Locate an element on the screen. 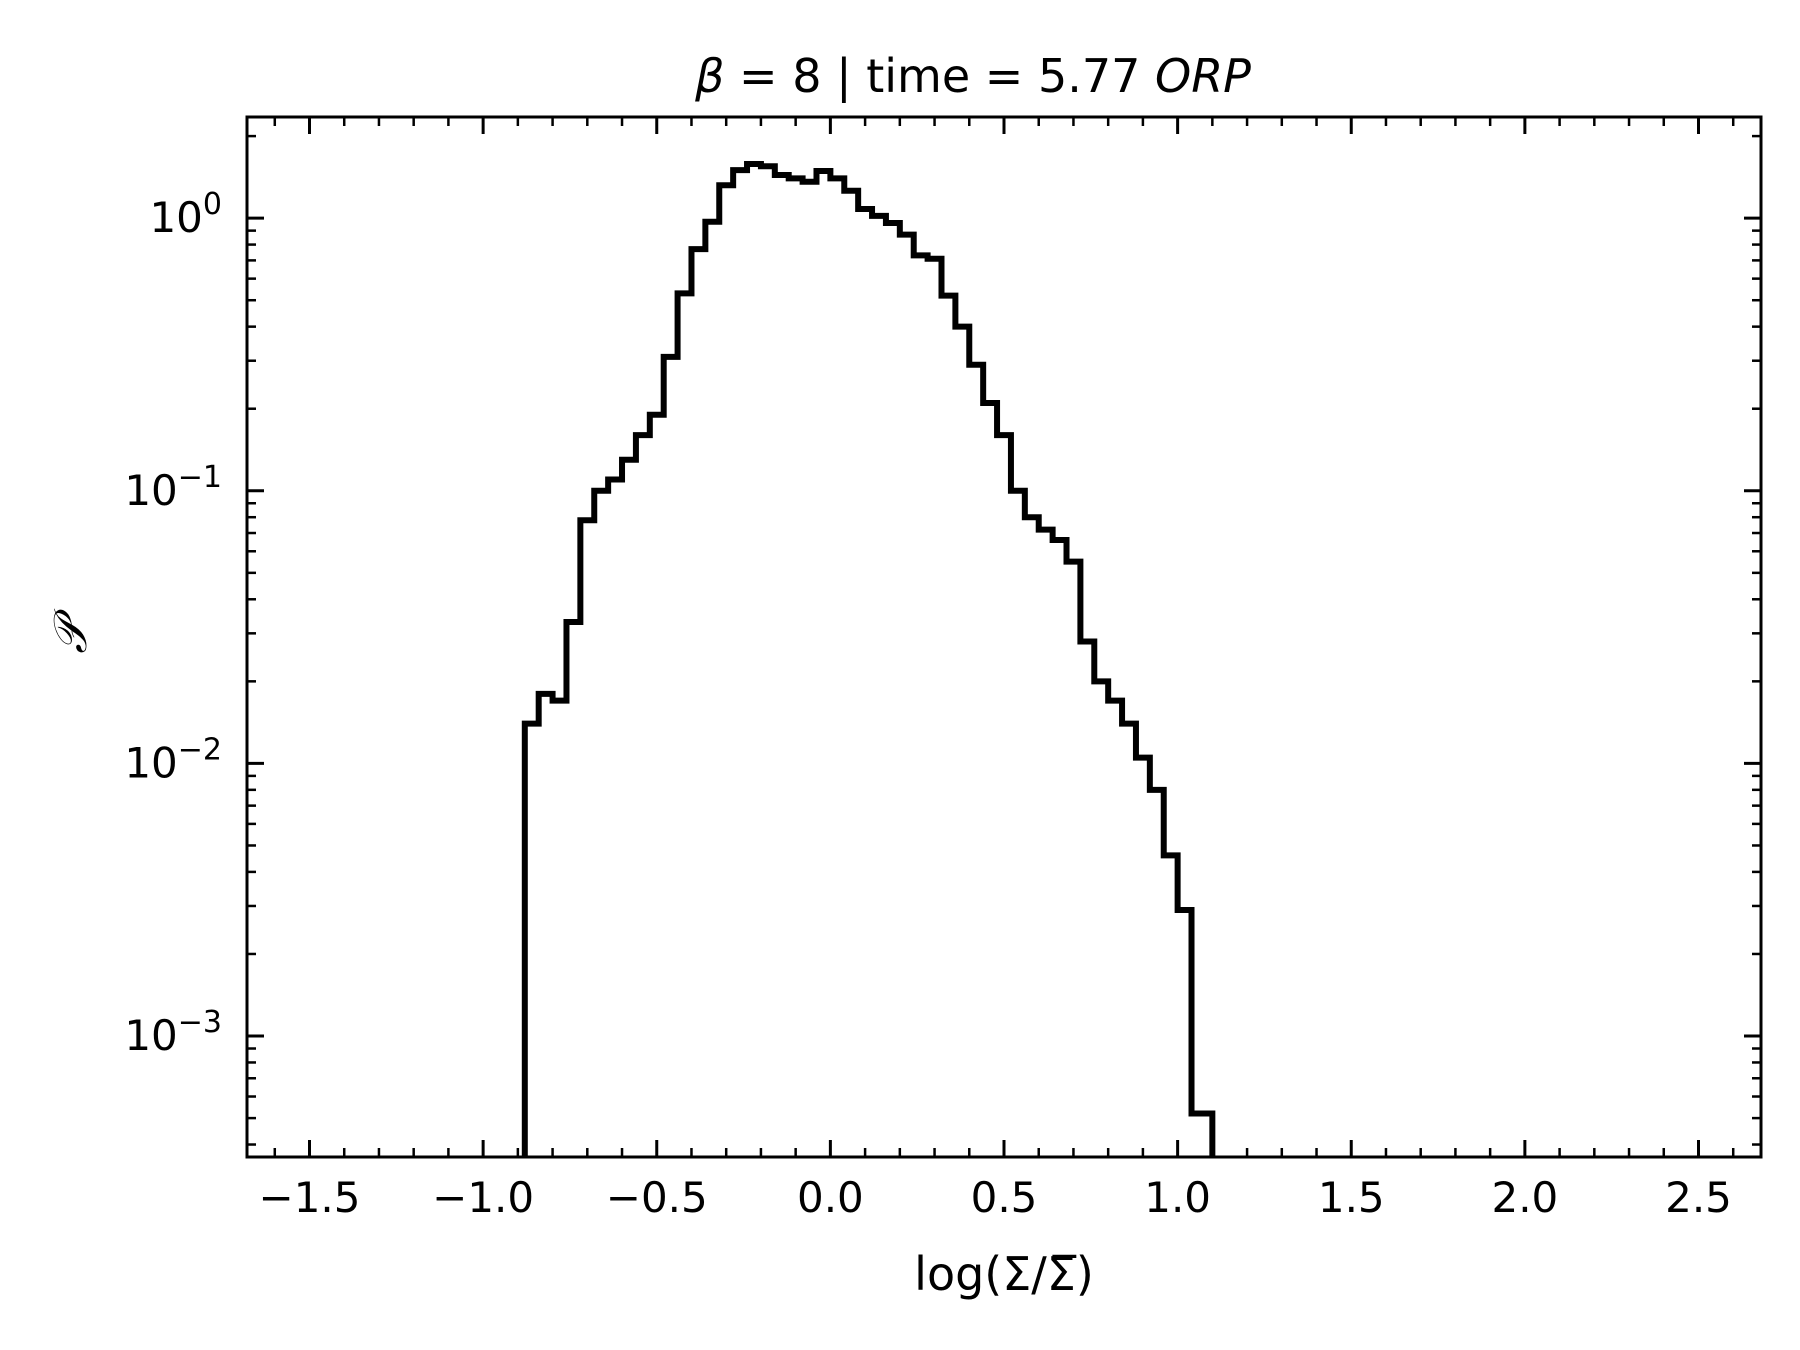  chart-title: β = 8 | time = 5.77 ORP is located at coordinates (972, 76).